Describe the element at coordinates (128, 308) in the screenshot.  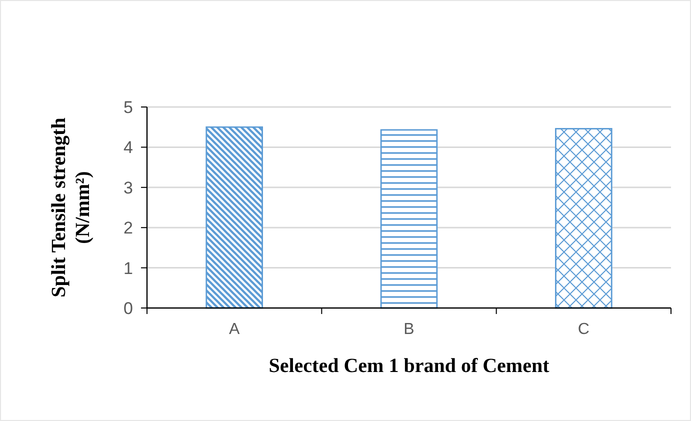
I see `y-tick-label: 0` at that location.